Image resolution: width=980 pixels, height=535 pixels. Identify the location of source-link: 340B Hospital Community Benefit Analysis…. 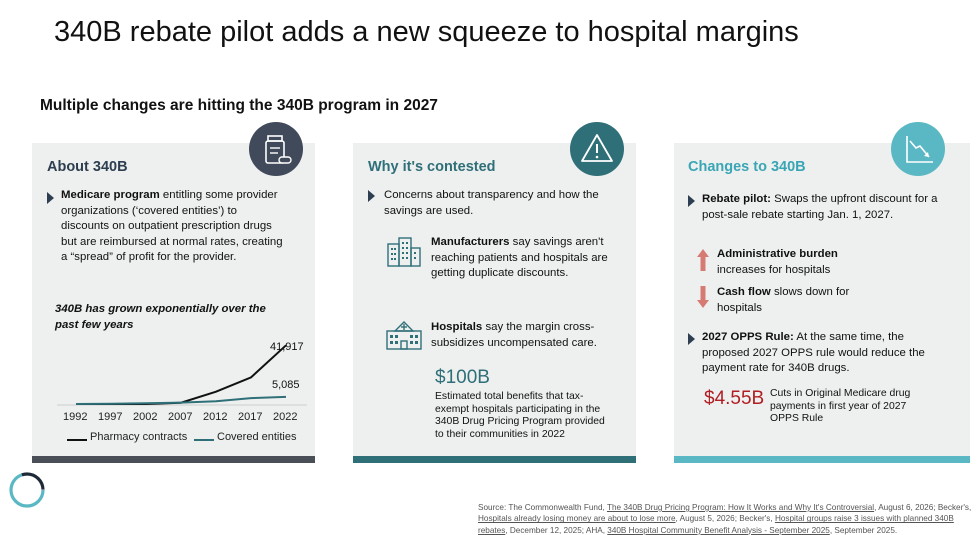
(718, 530).